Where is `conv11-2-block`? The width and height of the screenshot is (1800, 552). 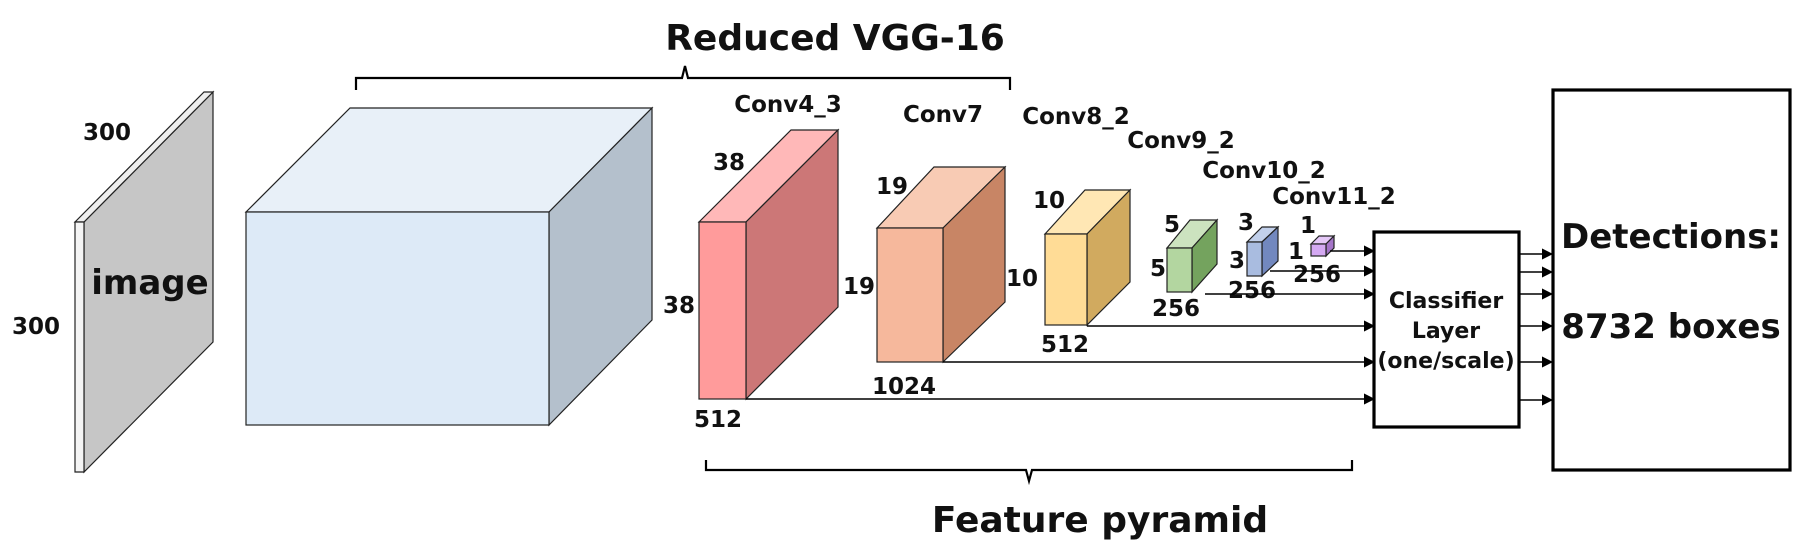 conv11-2-block is located at coordinates (1322, 246).